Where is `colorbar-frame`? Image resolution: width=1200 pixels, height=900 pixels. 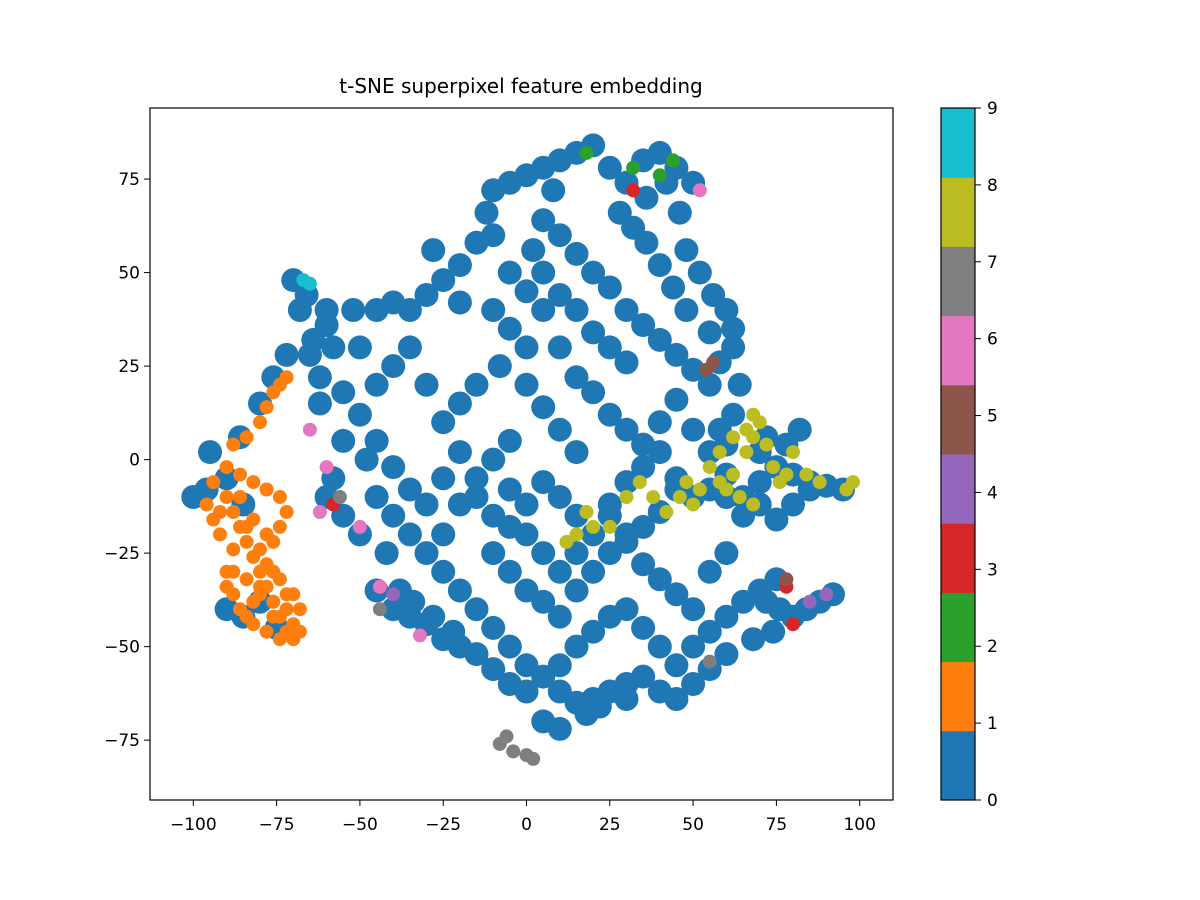
colorbar-frame is located at coordinates (958, 454).